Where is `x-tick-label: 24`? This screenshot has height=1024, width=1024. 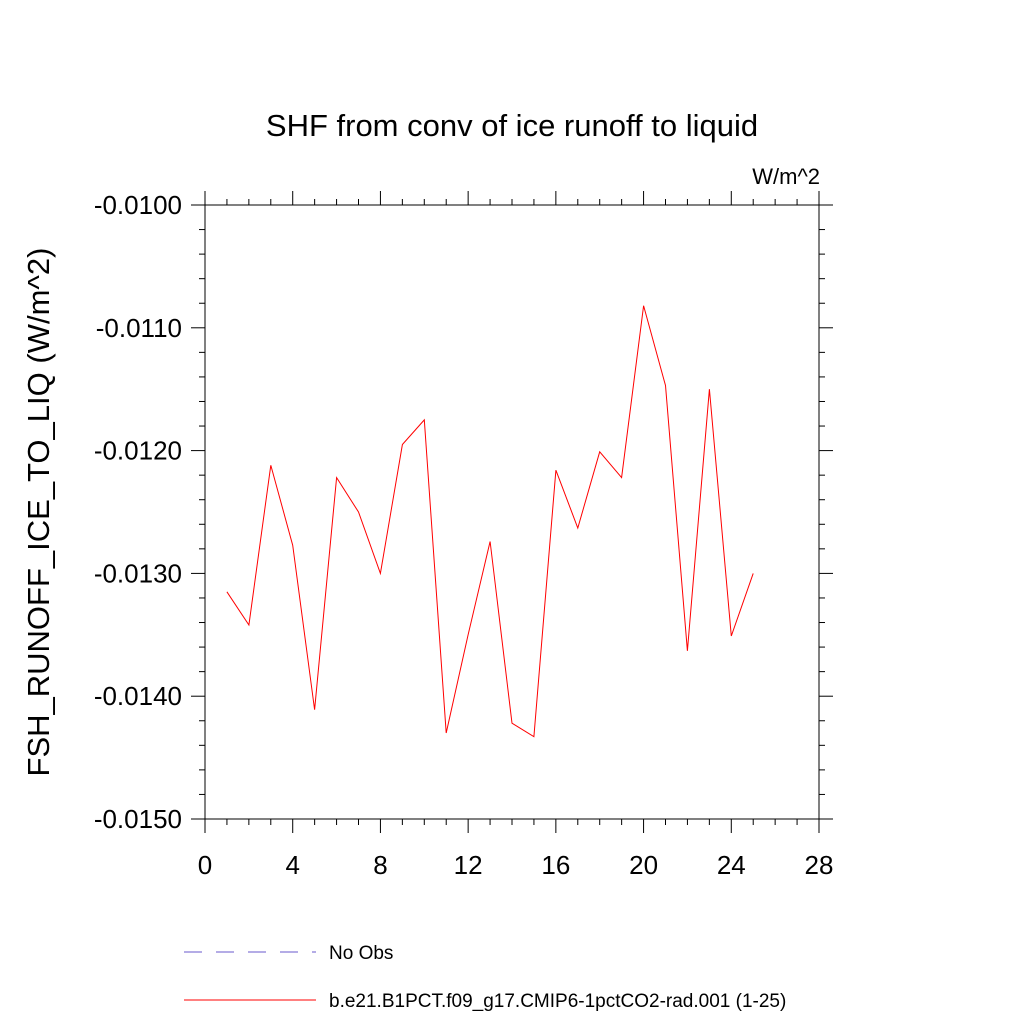
x-tick-label: 24 is located at coordinates (731, 865).